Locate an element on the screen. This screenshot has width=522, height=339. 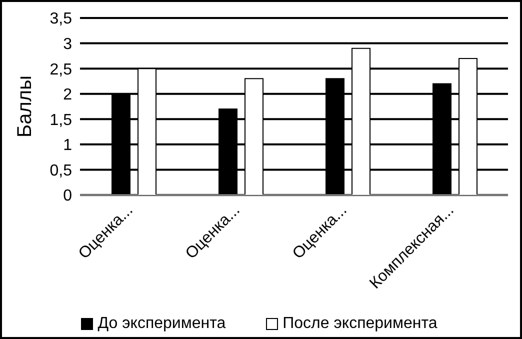
legend-label: После эксперимента is located at coordinates (360, 324).